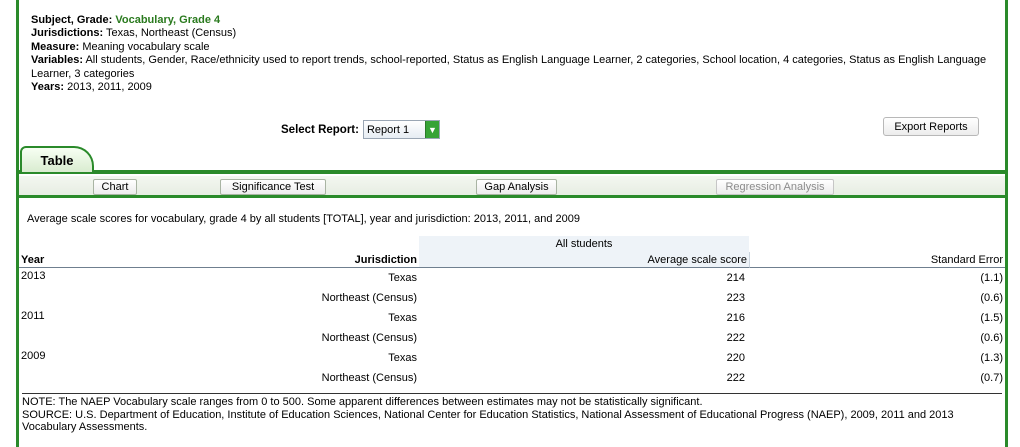  What do you see at coordinates (516, 187) in the screenshot?
I see `gap-analysis-button: Gap Analysis` at bounding box center [516, 187].